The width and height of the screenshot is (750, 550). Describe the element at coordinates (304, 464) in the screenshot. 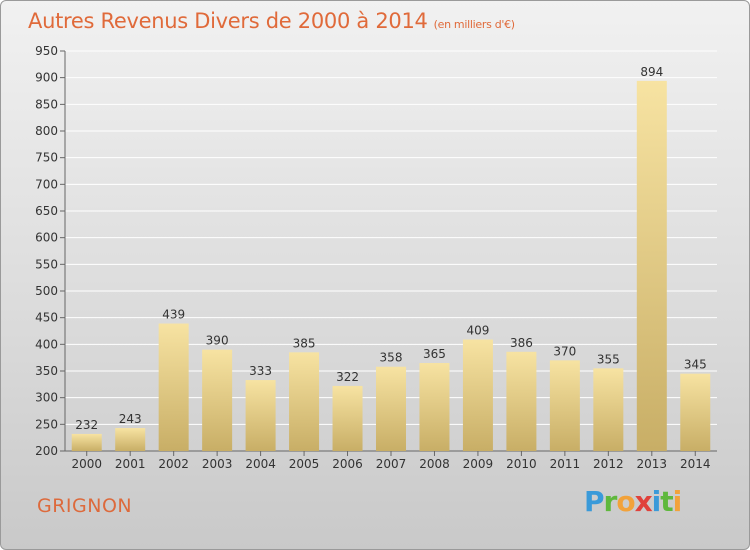

I see `x-tick-label: 2005` at that location.